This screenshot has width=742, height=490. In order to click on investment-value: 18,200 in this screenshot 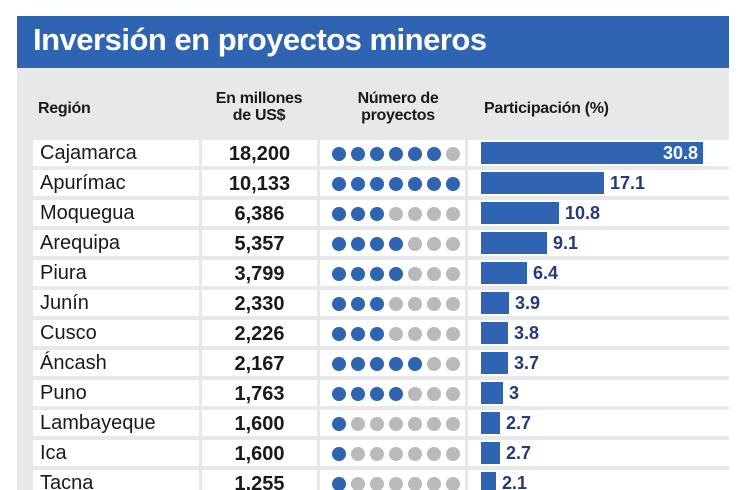, I will do `click(259, 154)`.